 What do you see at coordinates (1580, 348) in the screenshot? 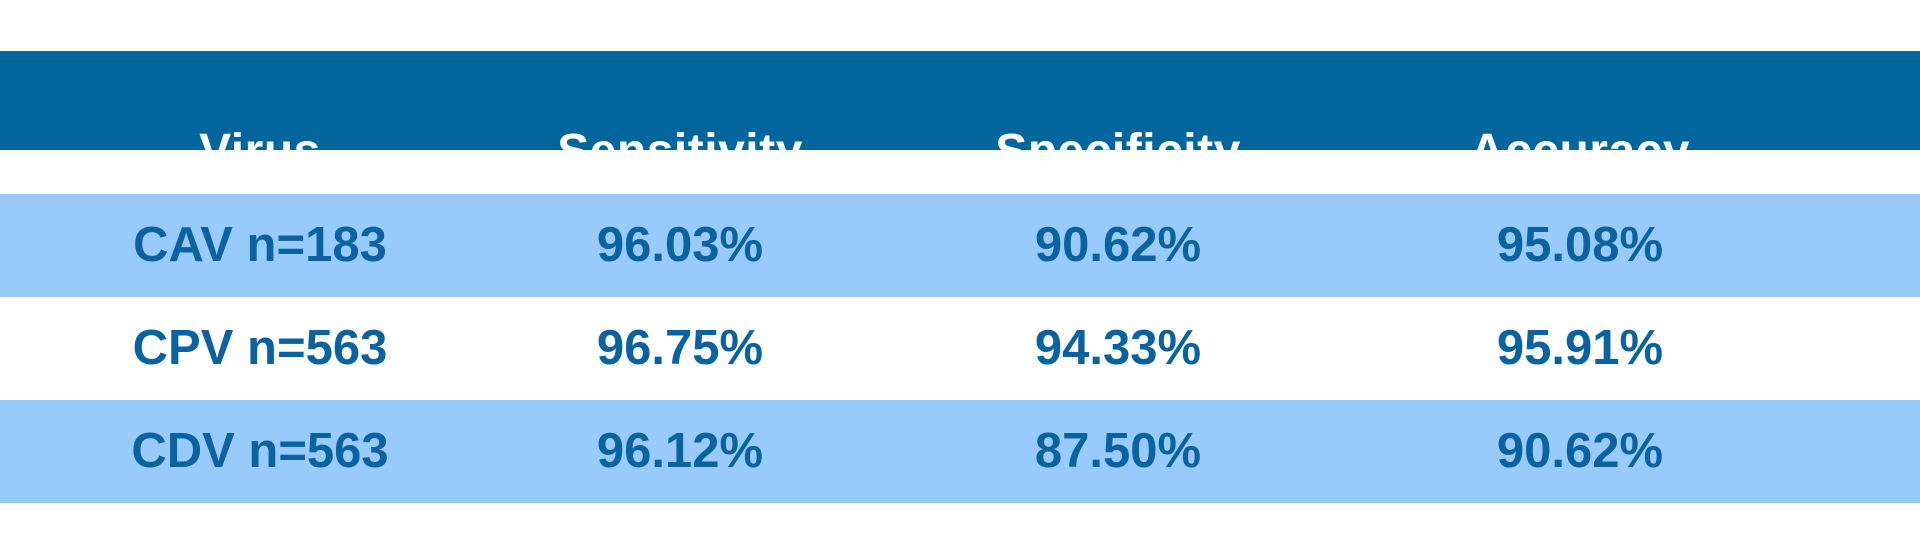
I see `row-accuracy: 95.91%` at bounding box center [1580, 348].